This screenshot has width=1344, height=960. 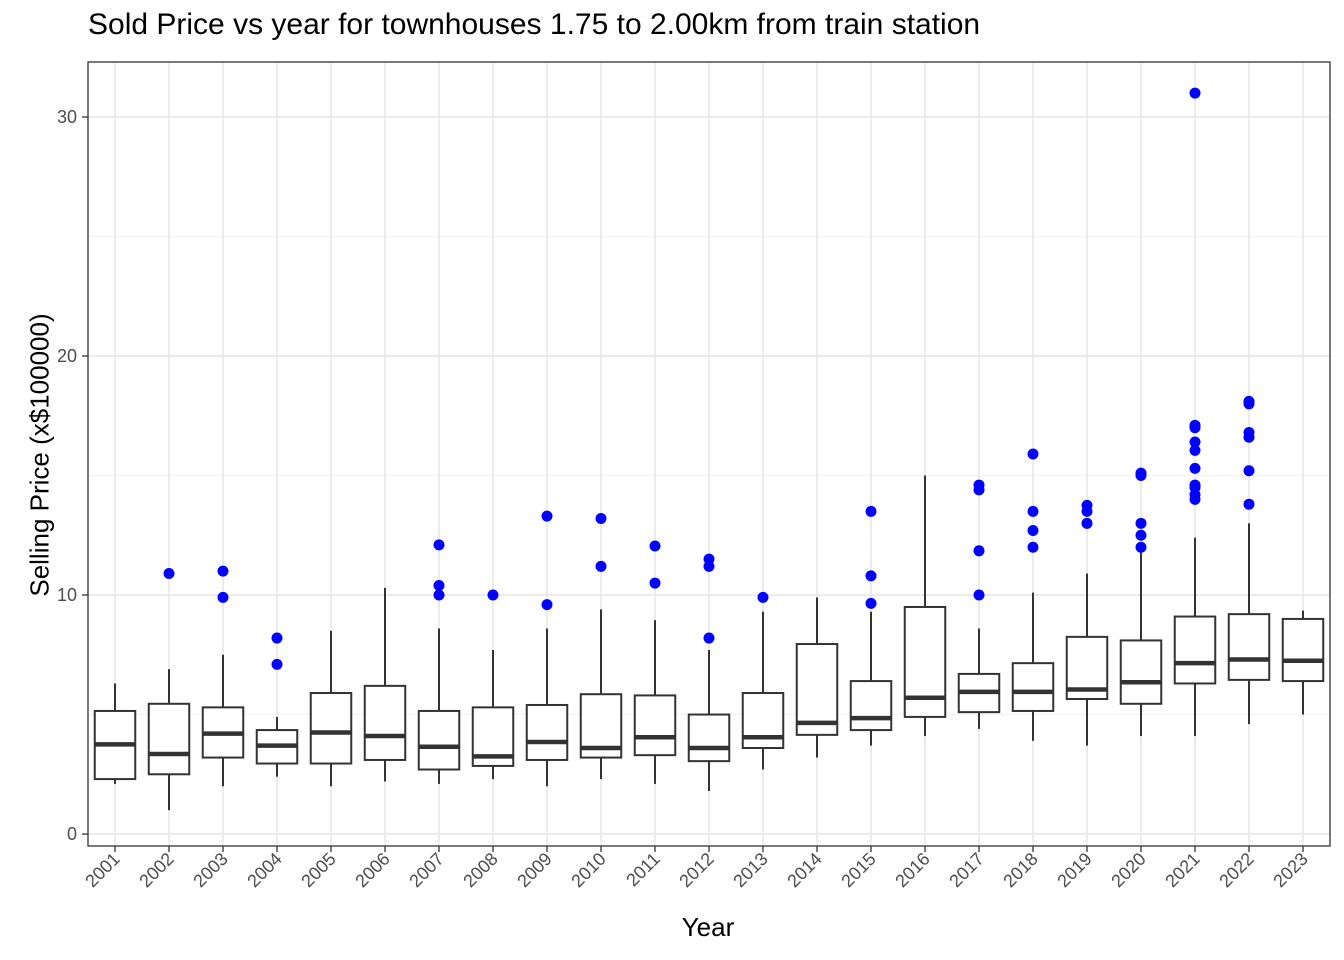 I want to click on box-2016, so click(x=925, y=606).